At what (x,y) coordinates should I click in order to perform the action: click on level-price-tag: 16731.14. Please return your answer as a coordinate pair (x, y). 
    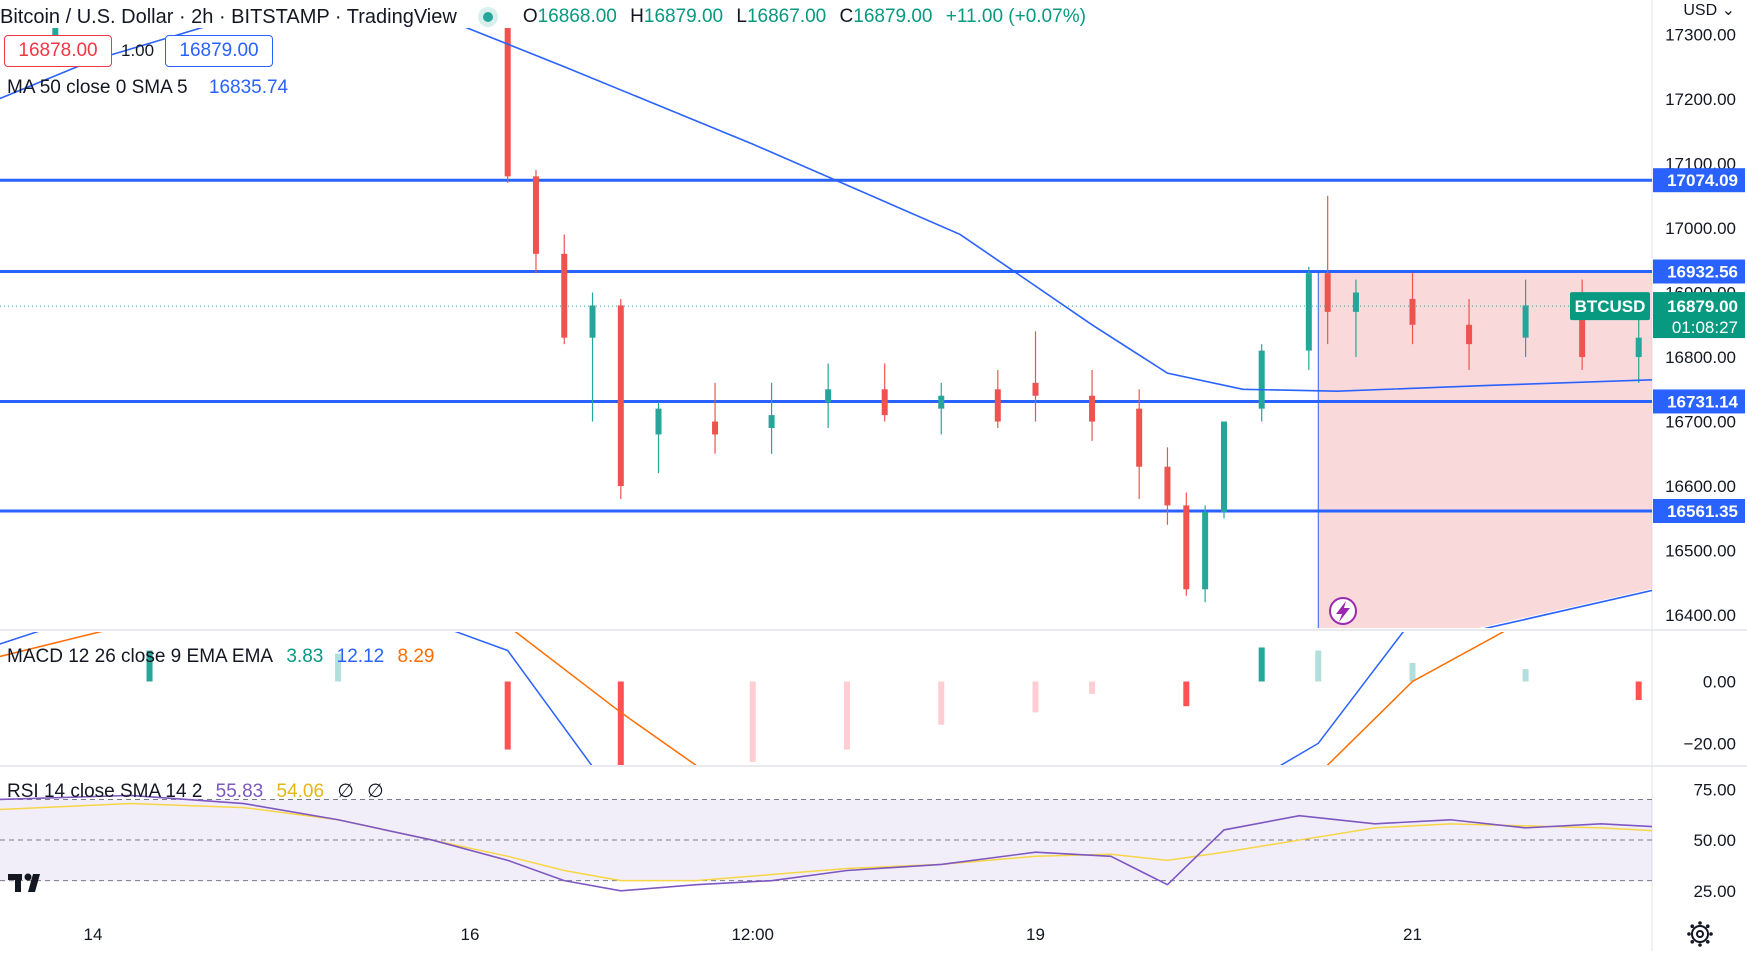
    Looking at the image, I should click on (1699, 401).